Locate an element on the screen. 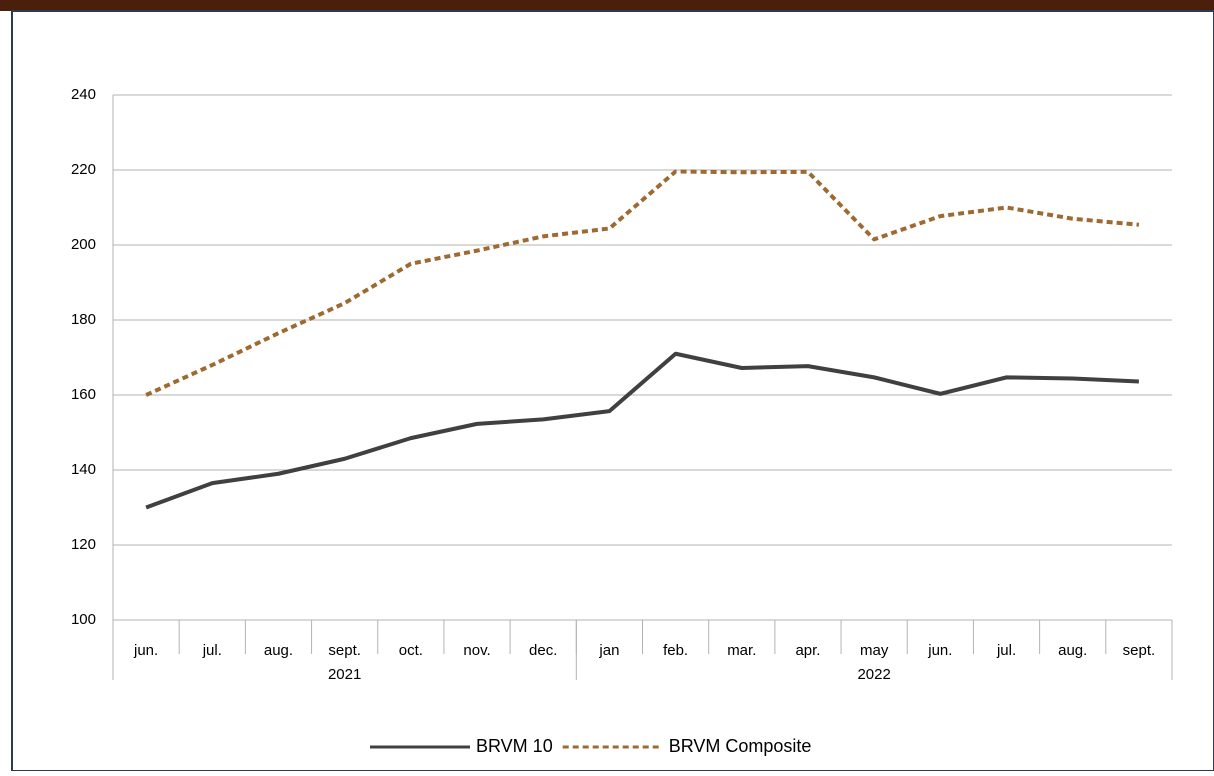 Image resolution: width=1214 pixels, height=776 pixels. y-tick-label: 140 is located at coordinates (83, 469).